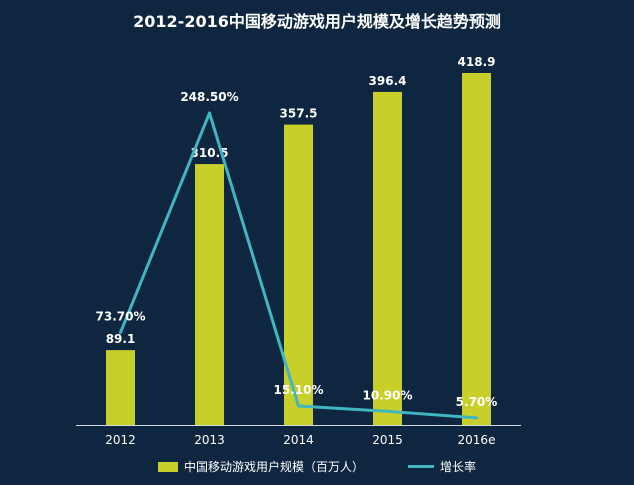 Image resolution: width=634 pixels, height=485 pixels. What do you see at coordinates (299, 114) in the screenshot?
I see `bar-value-label: 357.5` at bounding box center [299, 114].